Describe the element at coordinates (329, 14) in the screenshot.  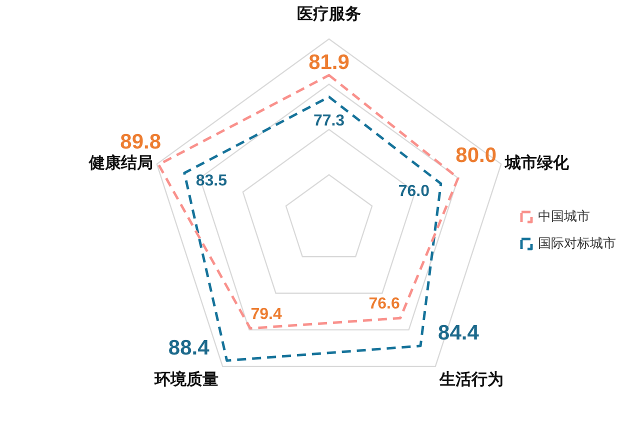
I see `spoke-label: 医疗服务` at that location.